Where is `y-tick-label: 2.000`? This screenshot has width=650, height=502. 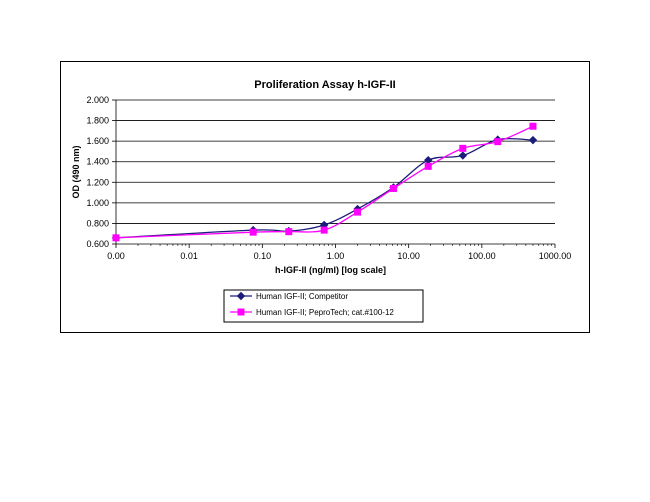
y-tick-label: 2.000 is located at coordinates (97, 100).